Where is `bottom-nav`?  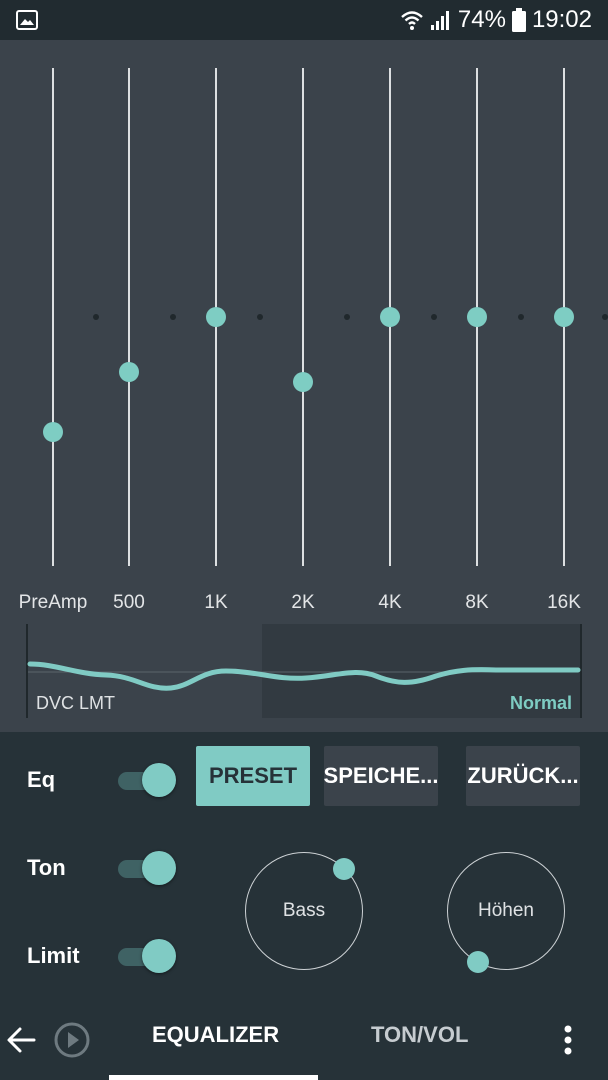
bottom-nav is located at coordinates (304, 1040).